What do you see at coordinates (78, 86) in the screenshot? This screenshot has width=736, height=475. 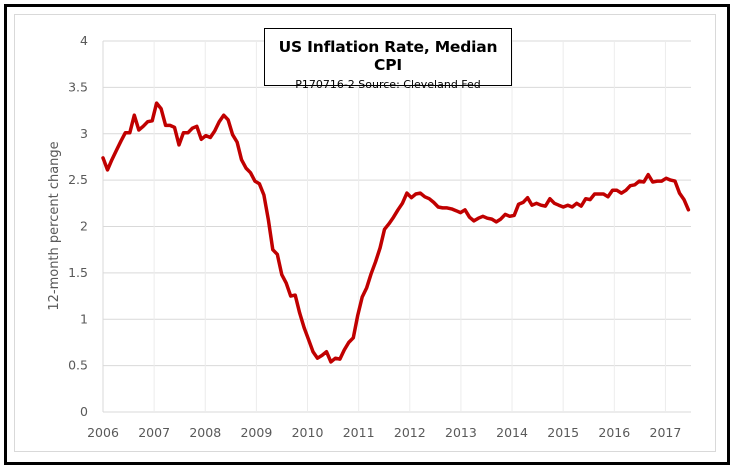 I see `y-tick-label: 3.5` at bounding box center [78, 86].